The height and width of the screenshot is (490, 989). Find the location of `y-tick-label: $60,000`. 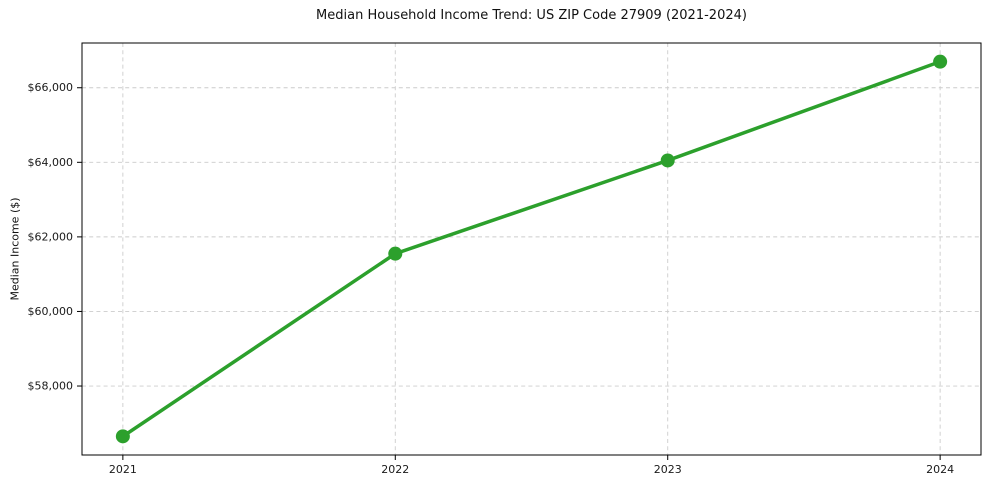

y-tick-label: $60,000 is located at coordinates (51, 311).